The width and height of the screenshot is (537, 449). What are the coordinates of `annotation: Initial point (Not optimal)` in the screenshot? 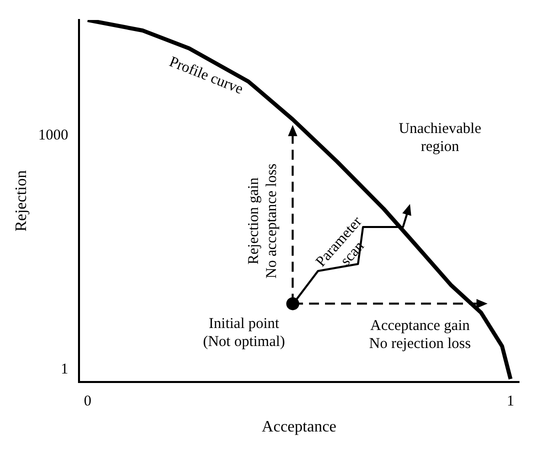 It's located at (244, 333).